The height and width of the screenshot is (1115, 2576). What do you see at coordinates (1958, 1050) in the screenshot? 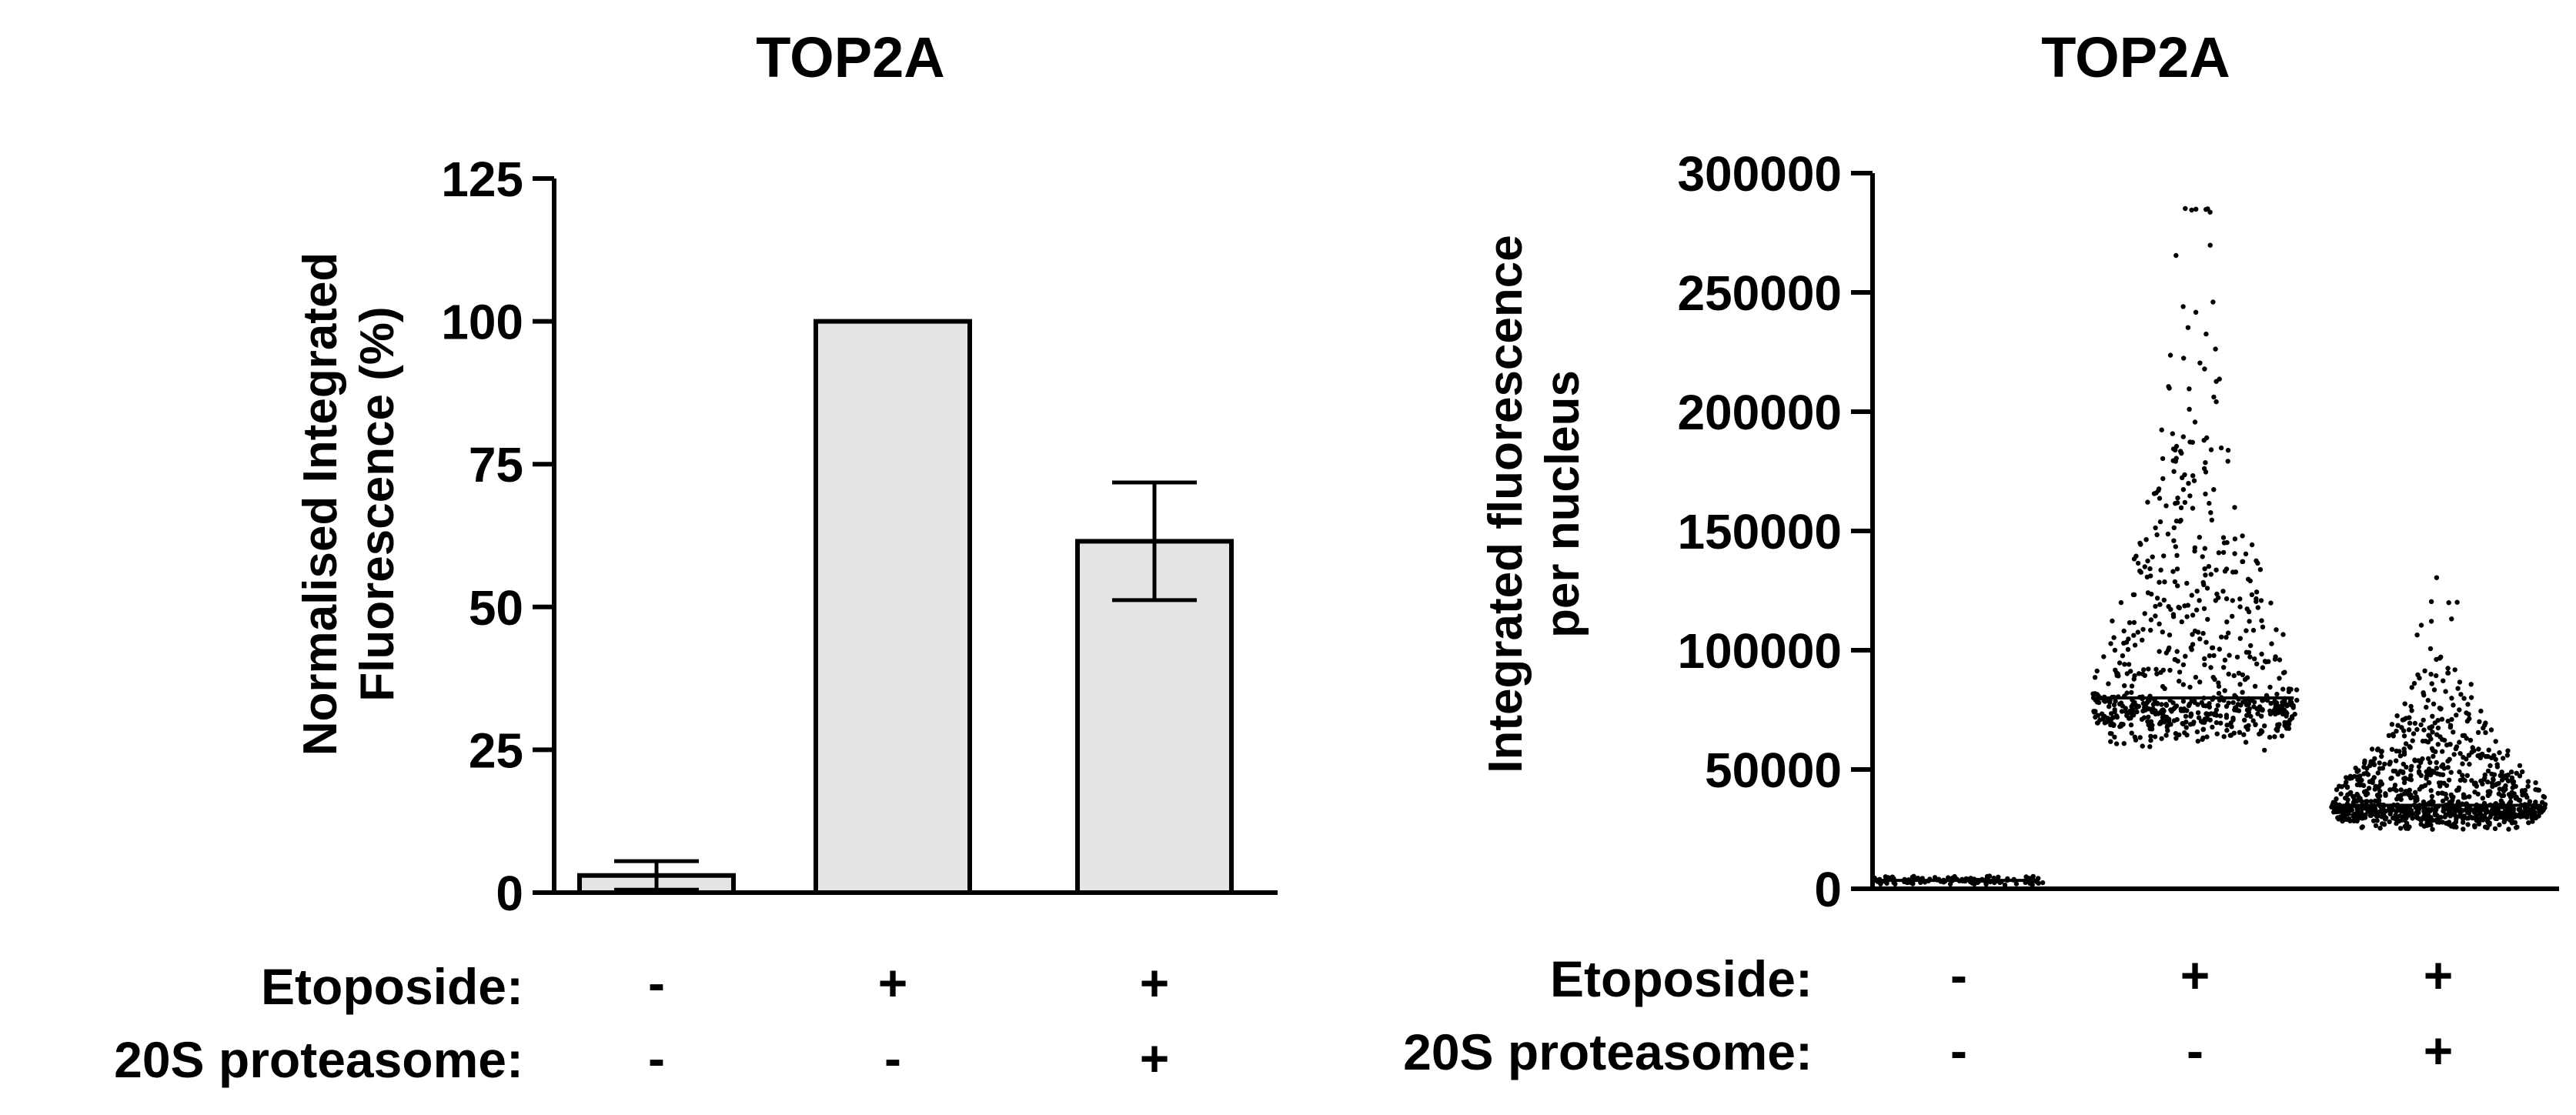
I see `condition-sign: -` at bounding box center [1958, 1050].